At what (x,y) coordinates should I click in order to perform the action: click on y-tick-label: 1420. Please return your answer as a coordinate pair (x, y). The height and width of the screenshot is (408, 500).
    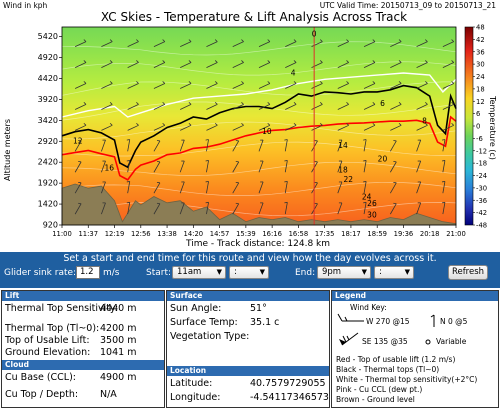
    Looking at the image, I should click on (48, 204).